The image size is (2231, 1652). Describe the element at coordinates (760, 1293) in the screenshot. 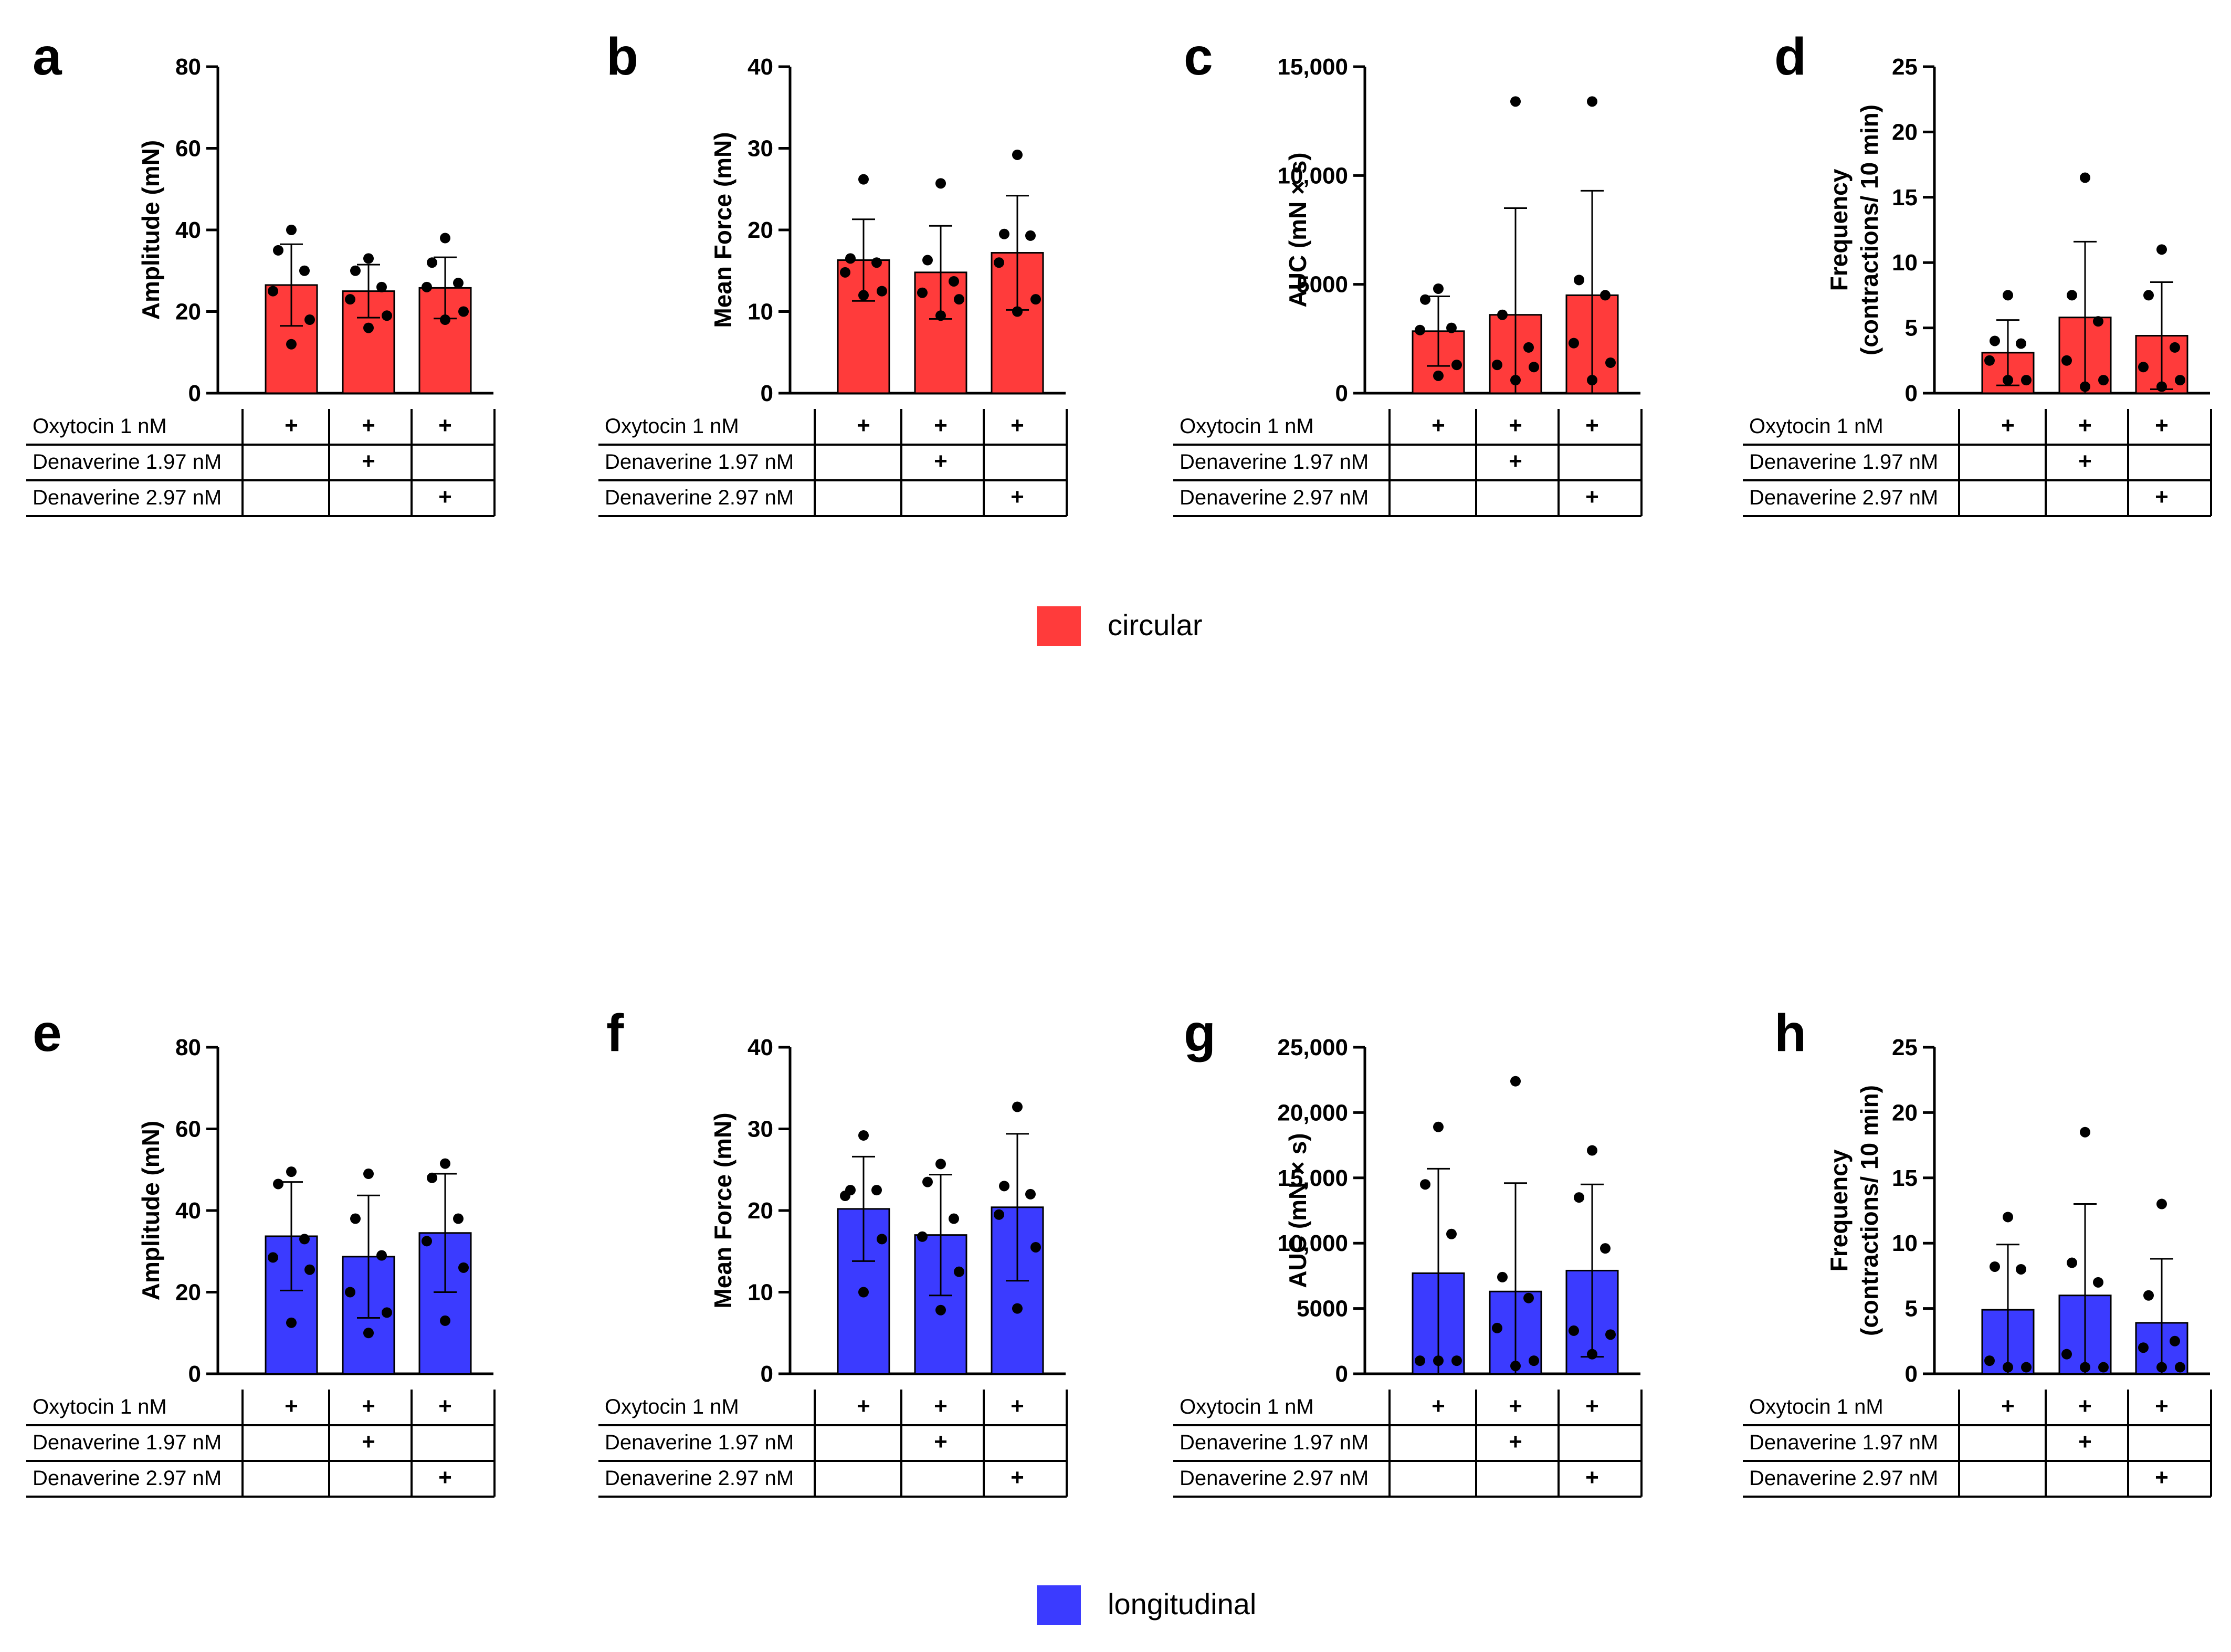

I see `y-tick-label: 10` at that location.